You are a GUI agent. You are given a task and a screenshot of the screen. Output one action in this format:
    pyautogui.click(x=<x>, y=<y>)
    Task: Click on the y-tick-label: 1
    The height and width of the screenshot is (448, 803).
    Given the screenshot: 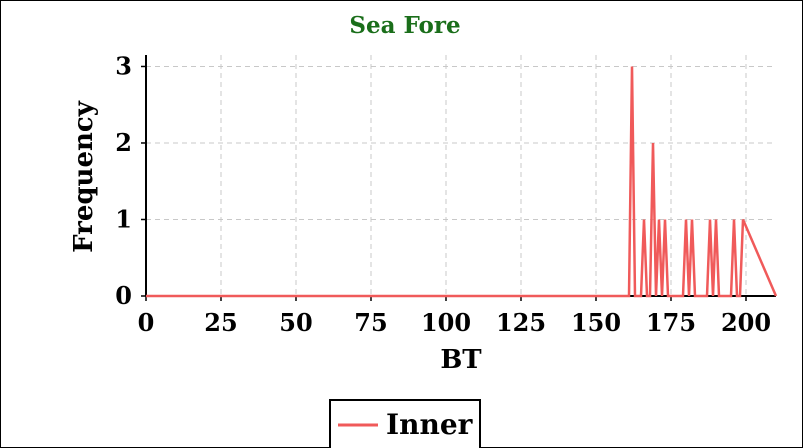 What is the action you would take?
    pyautogui.click(x=123, y=218)
    